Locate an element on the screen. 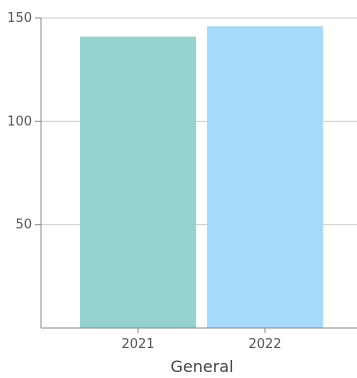 The image size is (357, 378). y-tick-labels: 50 100 150 is located at coordinates (19, 122).